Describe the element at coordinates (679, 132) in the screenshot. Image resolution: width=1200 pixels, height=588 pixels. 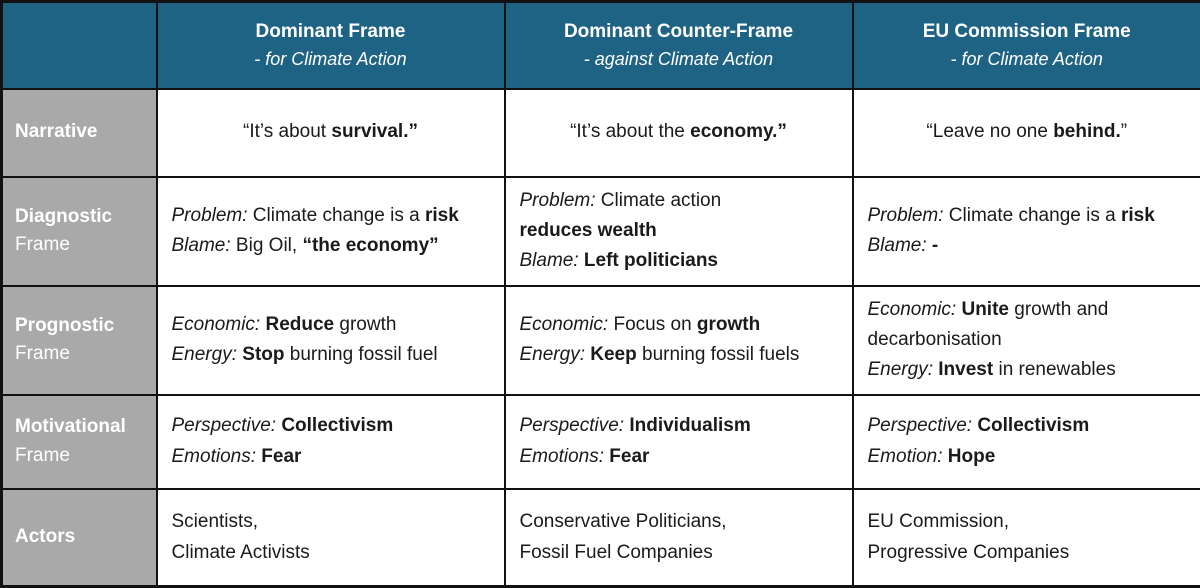
I see `cell-line: “It’s about the economy.”` at that location.